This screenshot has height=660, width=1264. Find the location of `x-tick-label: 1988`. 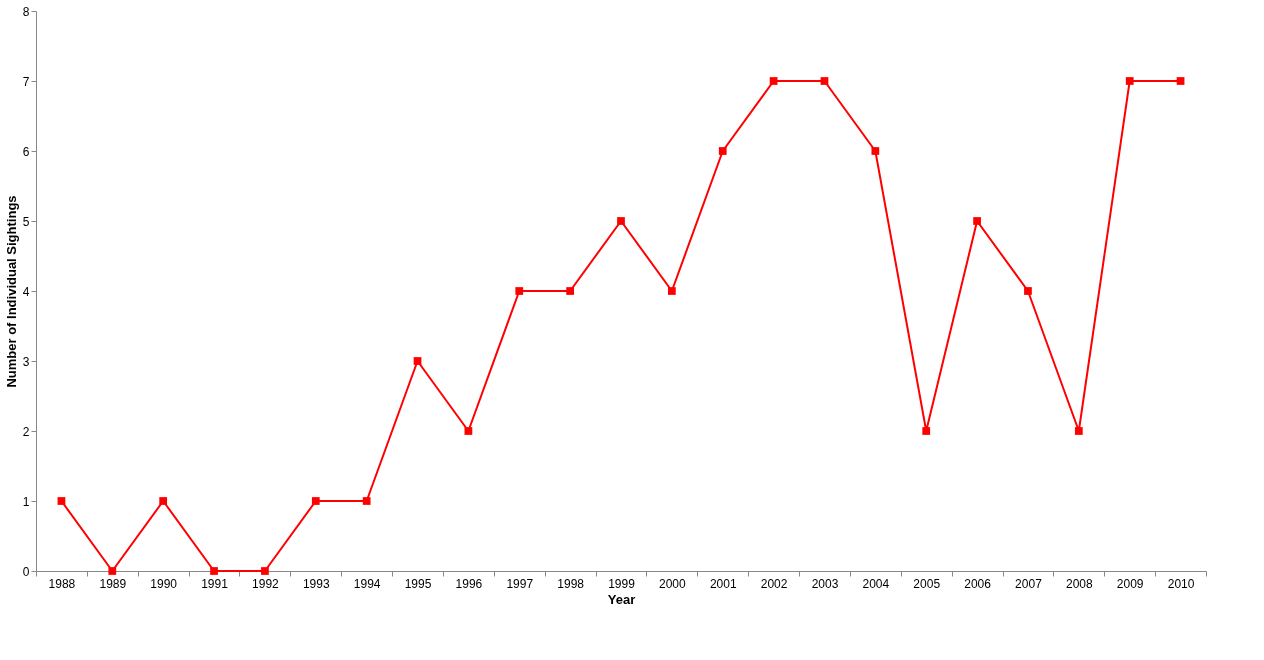

x-tick-label: 1988 is located at coordinates (62, 583).